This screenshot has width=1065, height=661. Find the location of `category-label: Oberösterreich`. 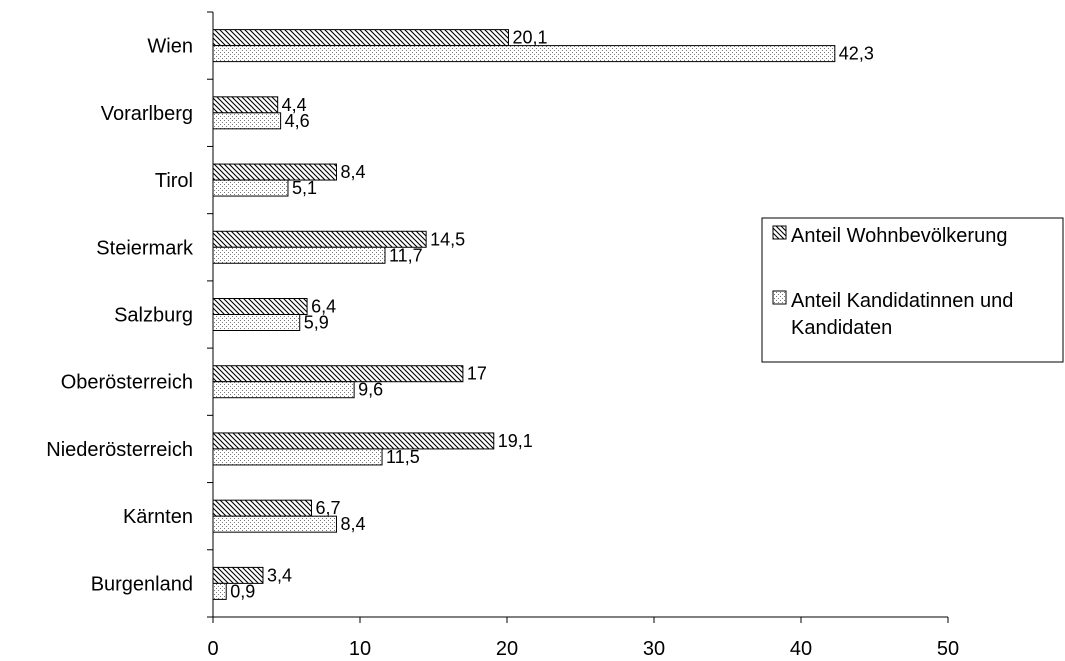

category-label: Oberösterreich is located at coordinates (127, 383).